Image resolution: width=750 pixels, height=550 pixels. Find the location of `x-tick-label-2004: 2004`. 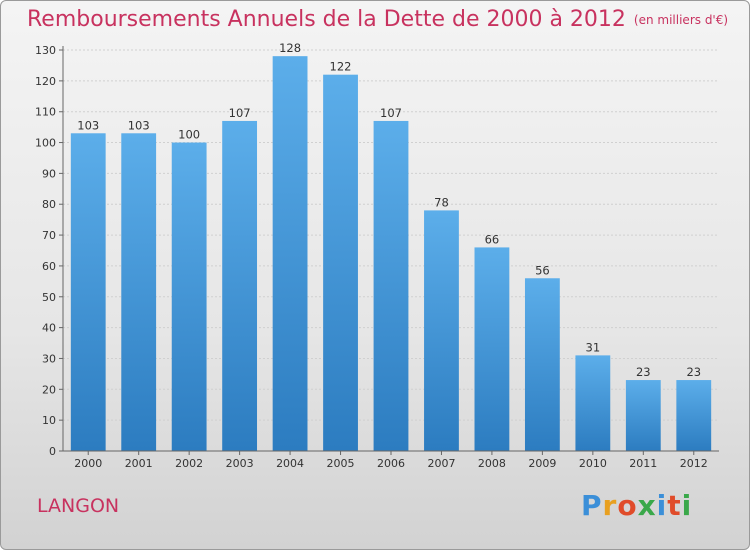

x-tick-label-2004: 2004 is located at coordinates (290, 463).